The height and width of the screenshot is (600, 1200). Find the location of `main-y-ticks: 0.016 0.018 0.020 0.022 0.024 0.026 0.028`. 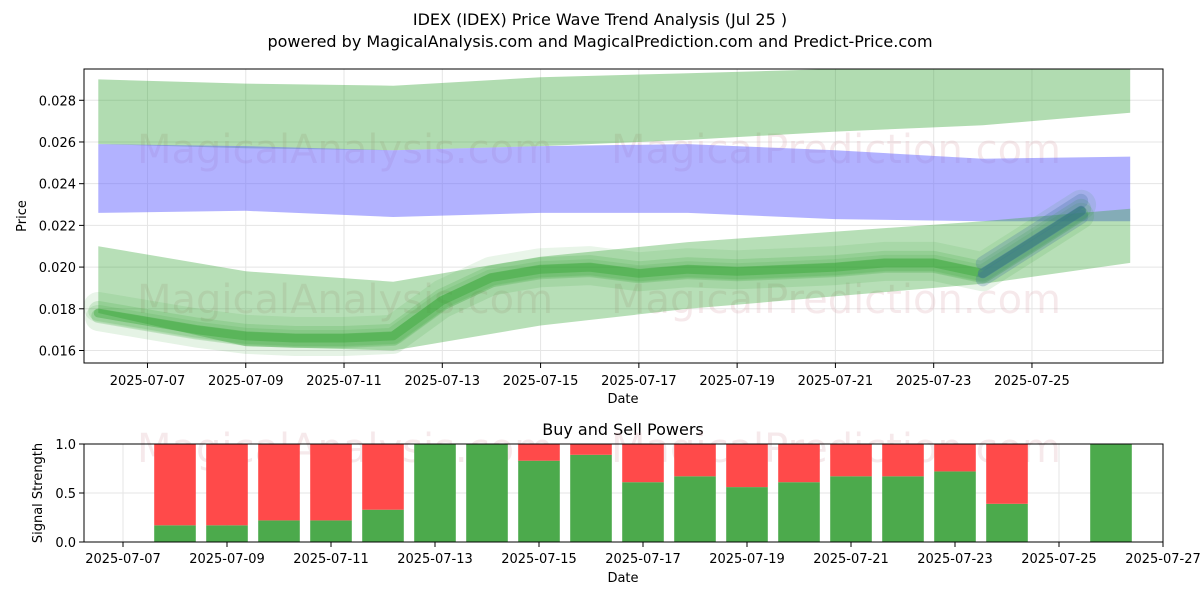

main-y-ticks: 0.016 0.018 0.020 0.022 0.024 0.026 0.028 is located at coordinates (61, 226).